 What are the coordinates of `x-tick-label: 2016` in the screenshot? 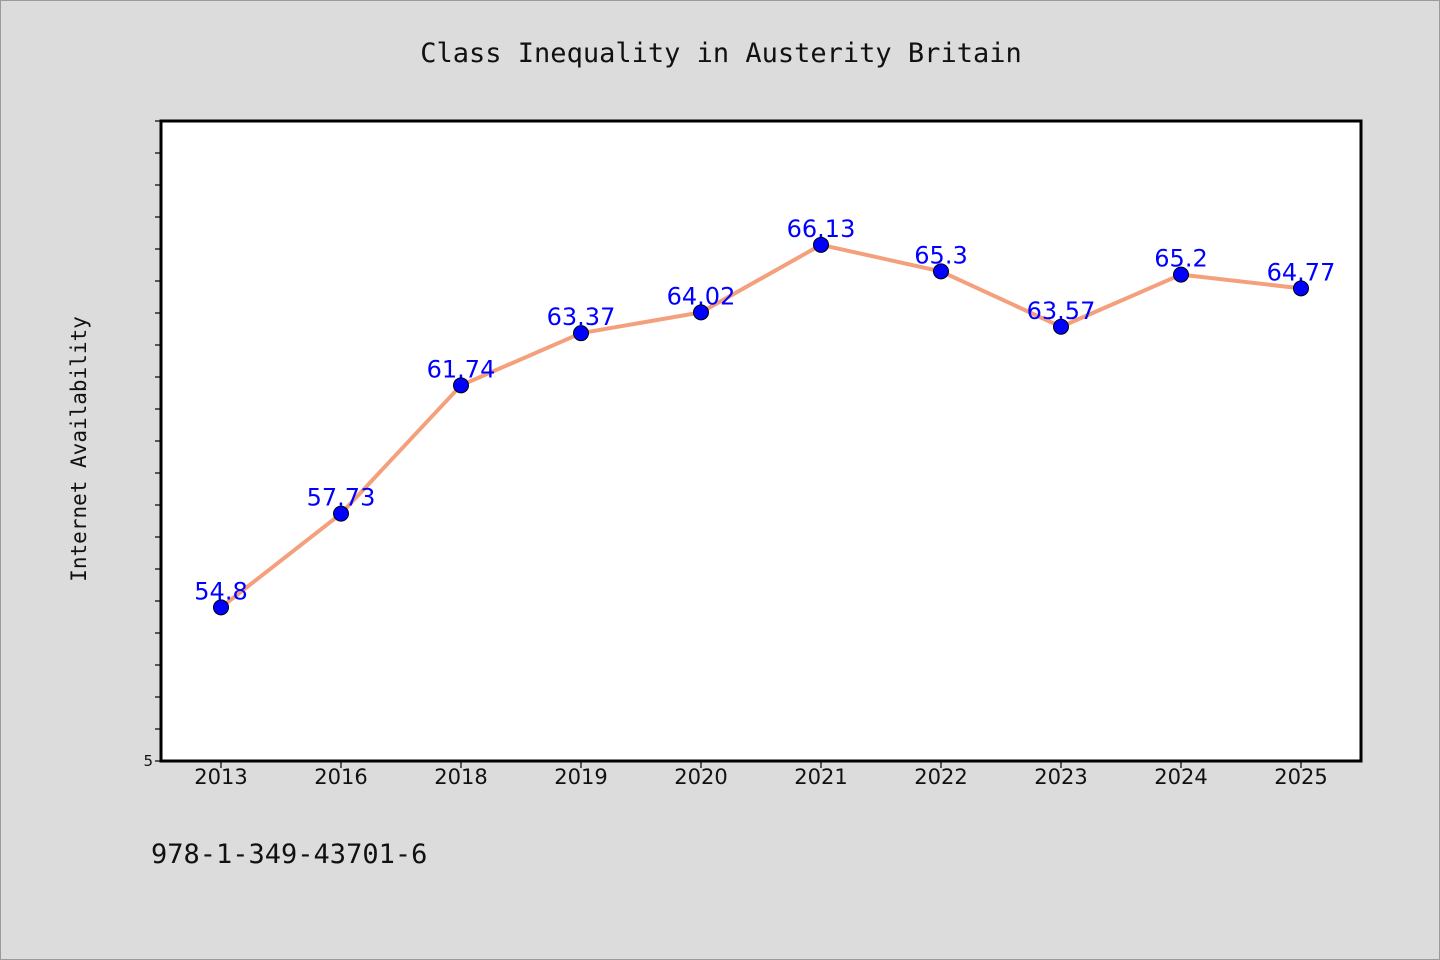 It's located at (340, 777).